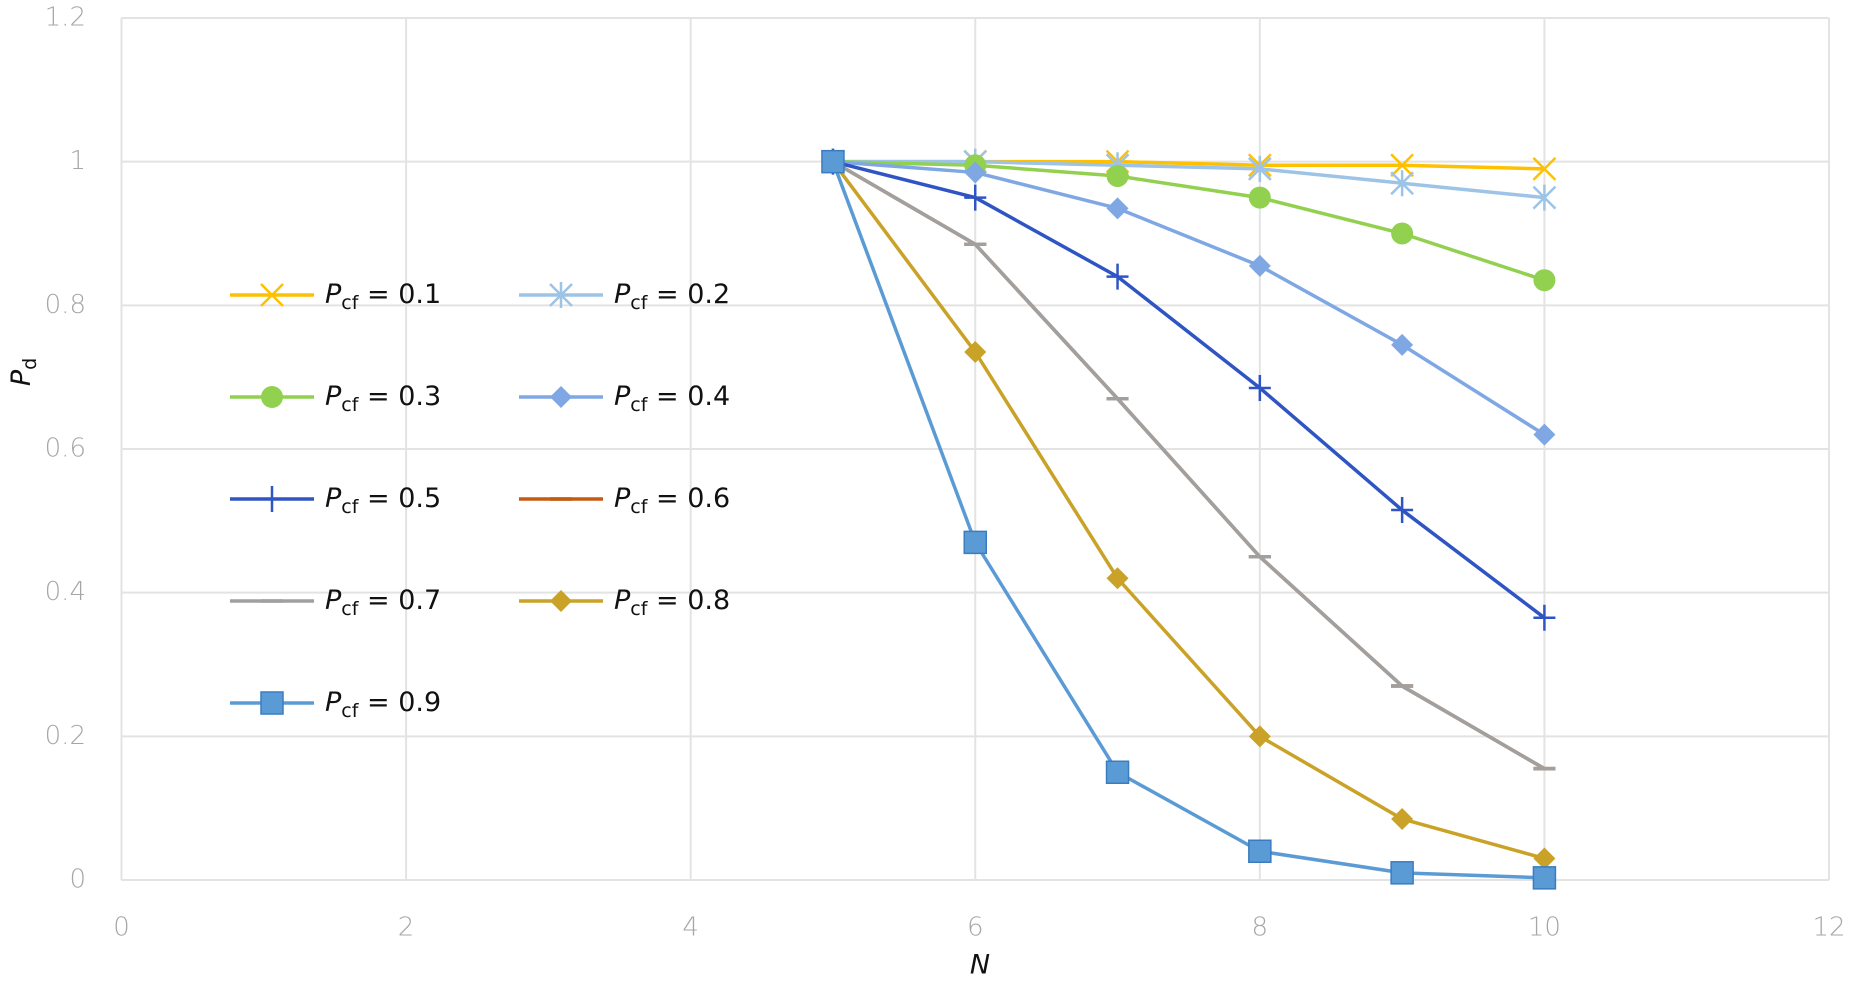  What do you see at coordinates (690, 928) in the screenshot?
I see `x-tick-label: 4` at bounding box center [690, 928].